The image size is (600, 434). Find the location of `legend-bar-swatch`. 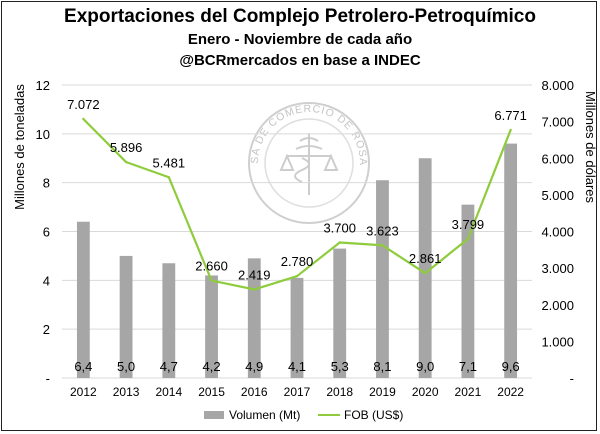

legend-bar-swatch is located at coordinates (214, 415).